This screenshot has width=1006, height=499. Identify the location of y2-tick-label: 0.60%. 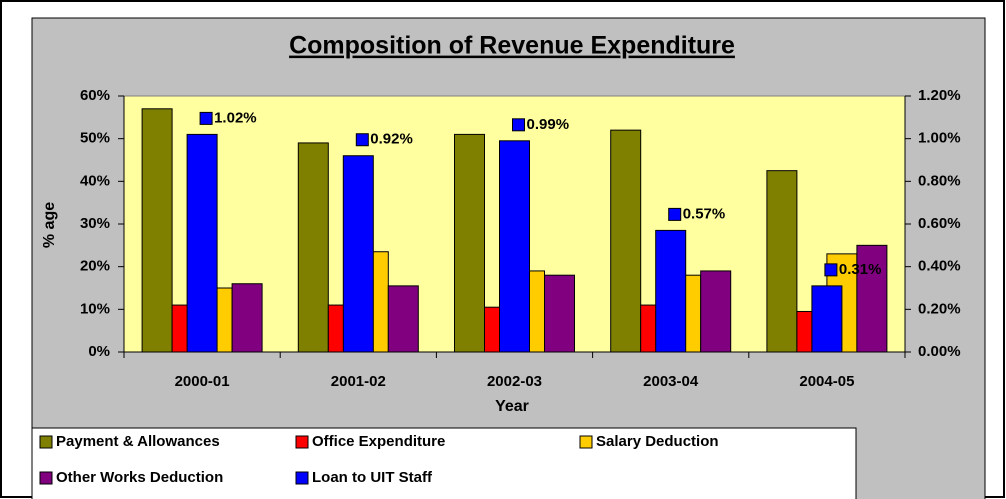
(939, 223).